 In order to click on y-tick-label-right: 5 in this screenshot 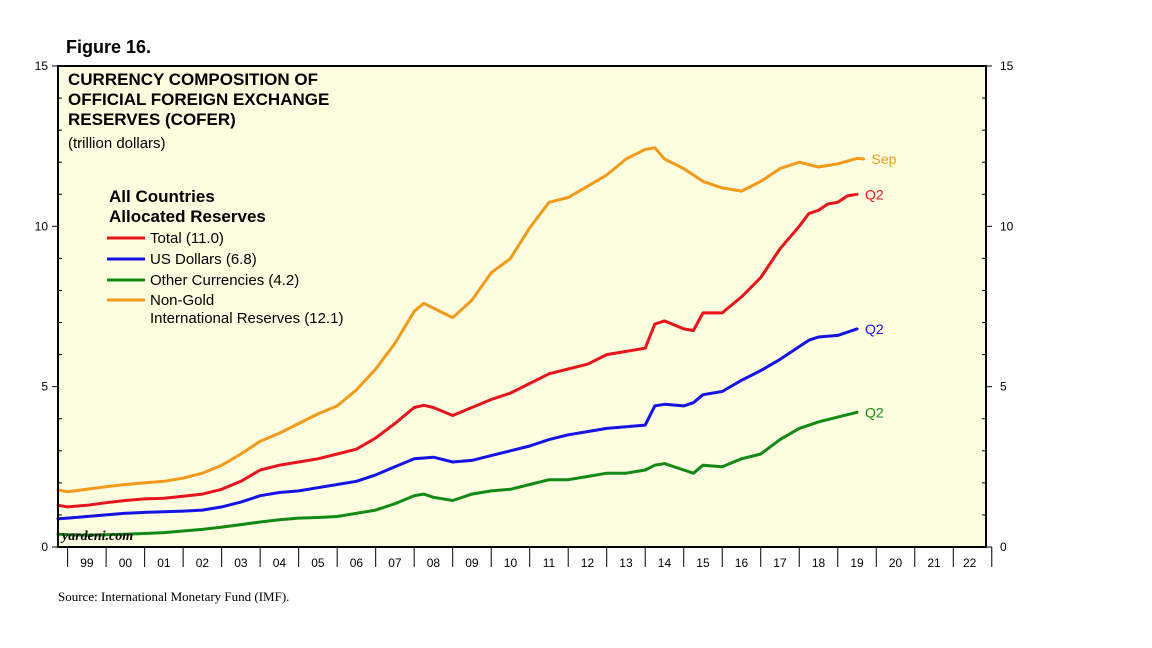, I will do `click(1003, 387)`.